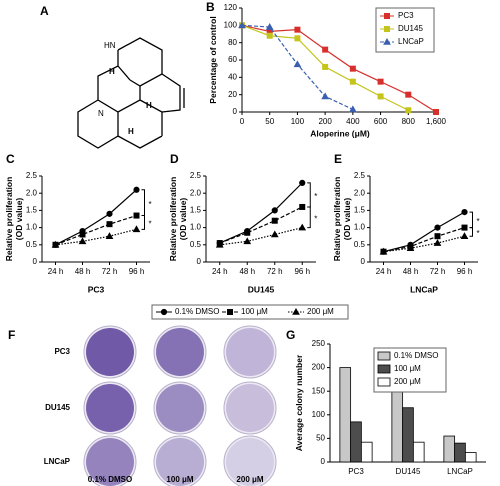  Describe the element at coordinates (406, 15) in the screenshot. I see `legend-label: PC3` at that location.